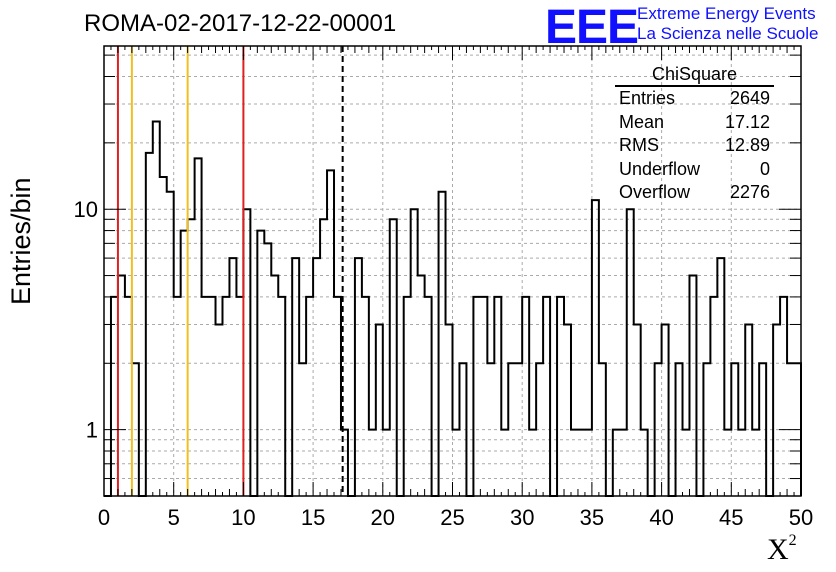 Image resolution: width=836 pixels, height=572 pixels. Describe the element at coordinates (694, 99) in the screenshot. I see `stats-row-entries: Entries 2649` at that location.